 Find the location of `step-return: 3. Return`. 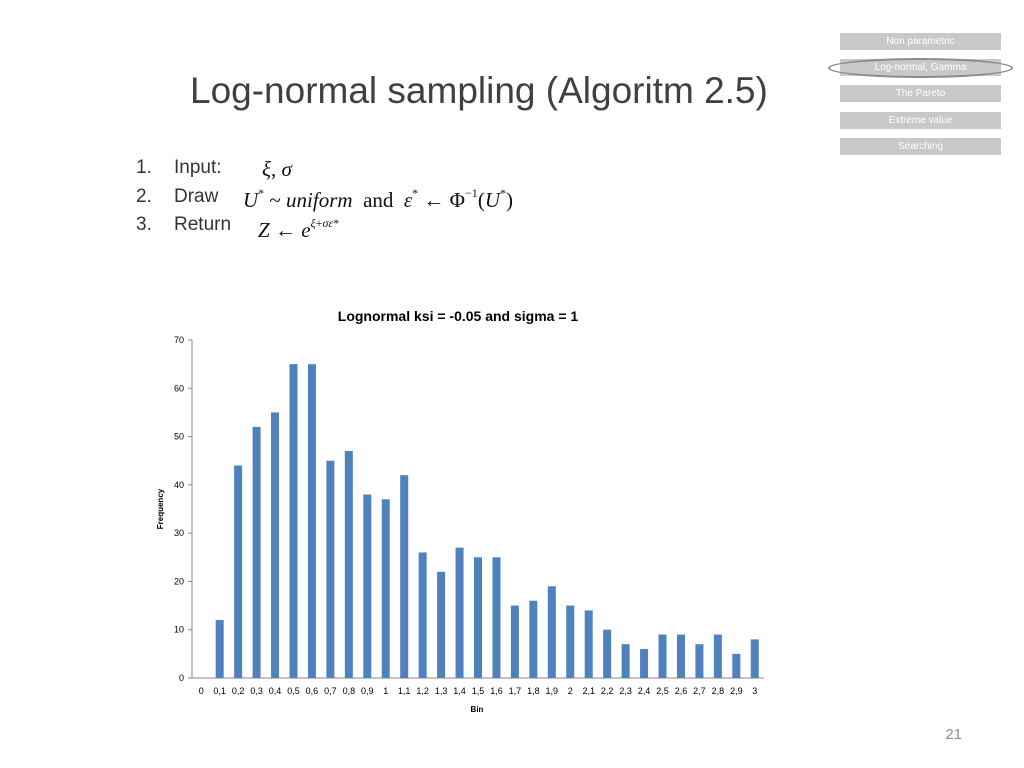

step-return: 3. Return is located at coordinates (183, 225).